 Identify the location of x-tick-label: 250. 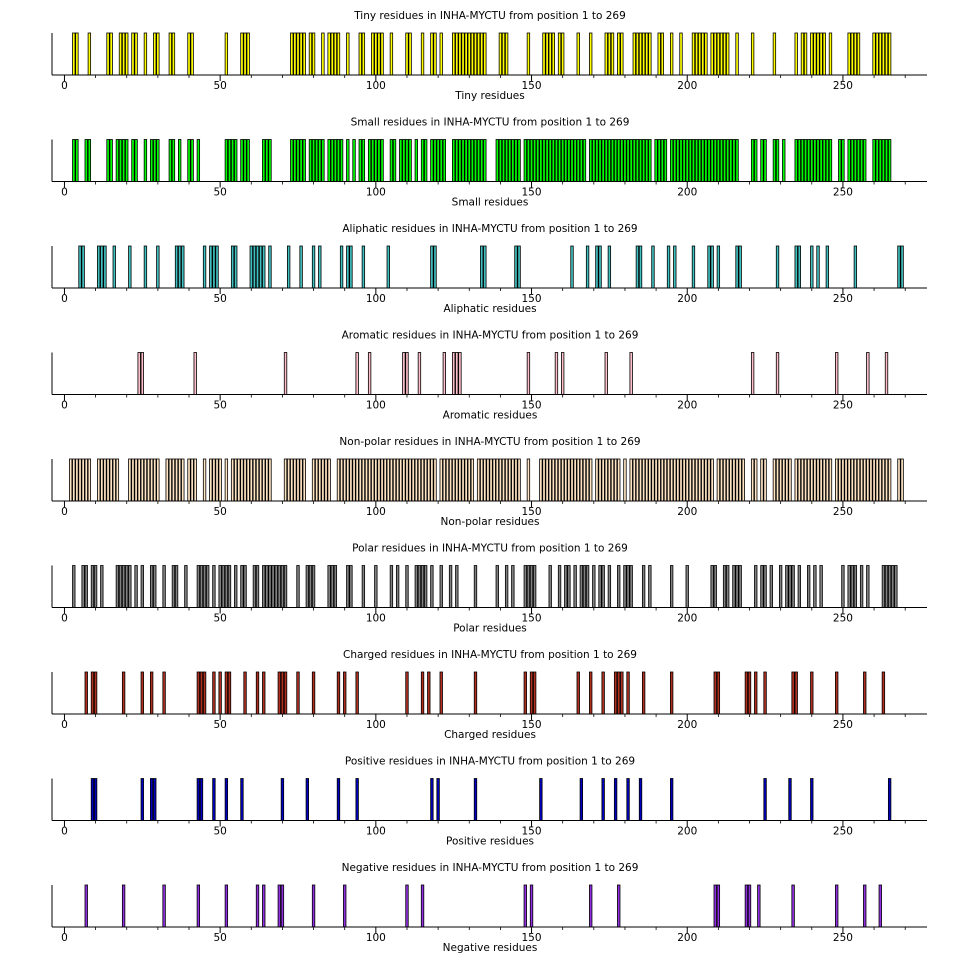
(843, 512).